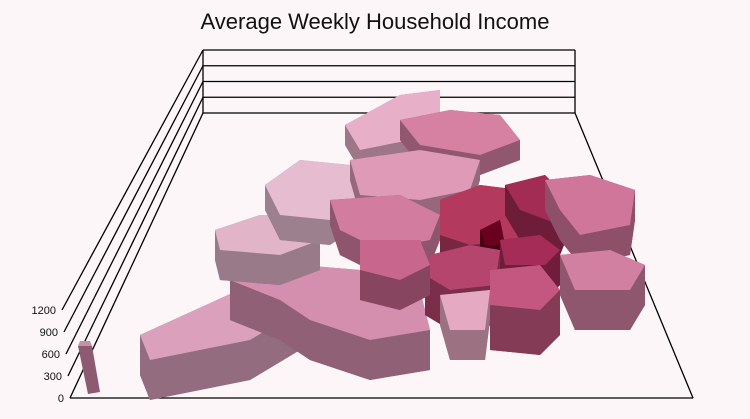  I want to click on floor-right-edge, so click(634, 255).